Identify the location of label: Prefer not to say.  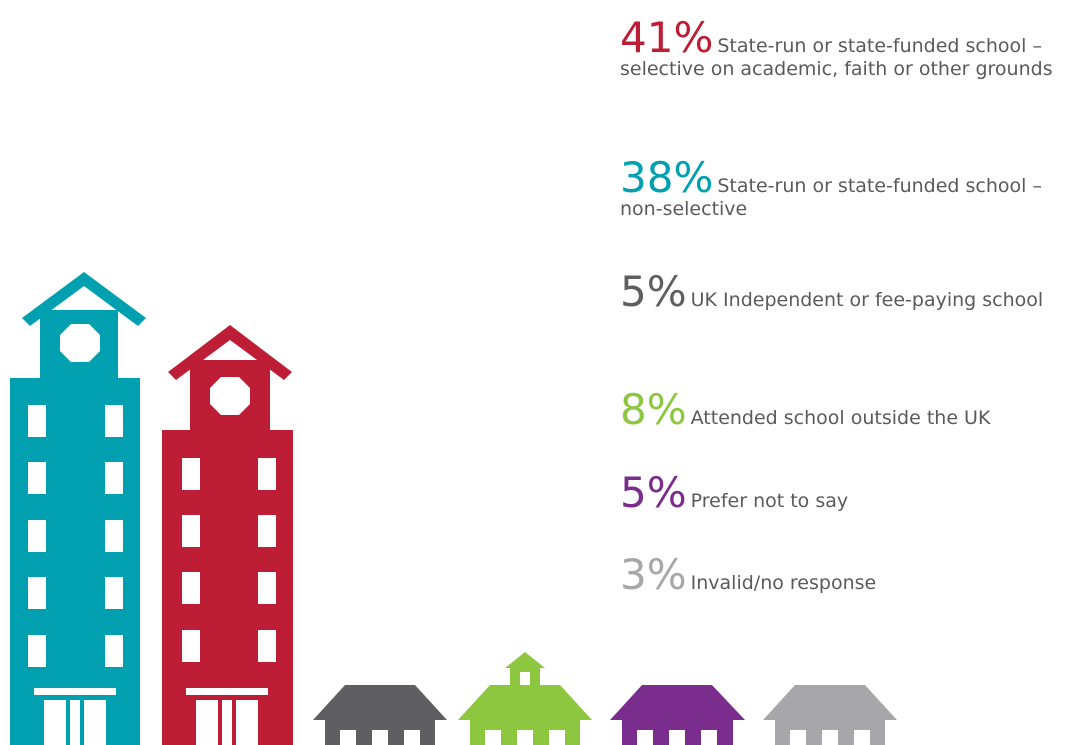
(769, 501).